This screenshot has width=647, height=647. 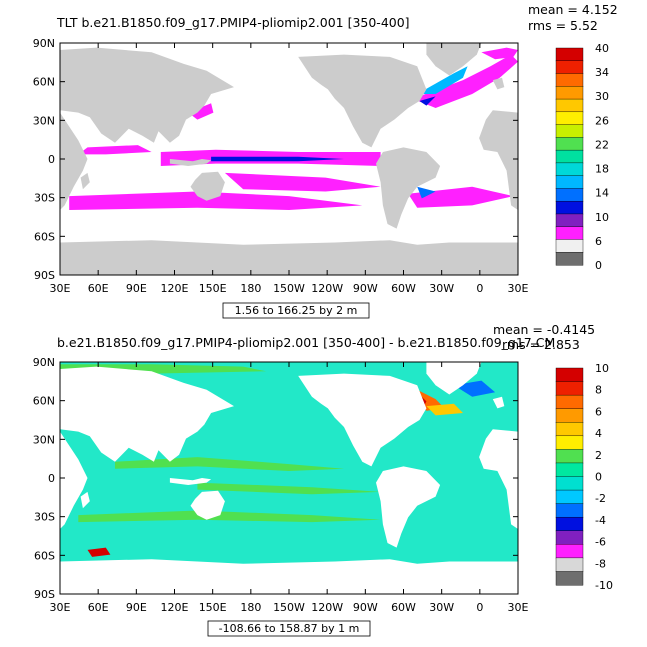 What do you see at coordinates (454, 378) in the screenshot?
I see `land-greenland` at bounding box center [454, 378].